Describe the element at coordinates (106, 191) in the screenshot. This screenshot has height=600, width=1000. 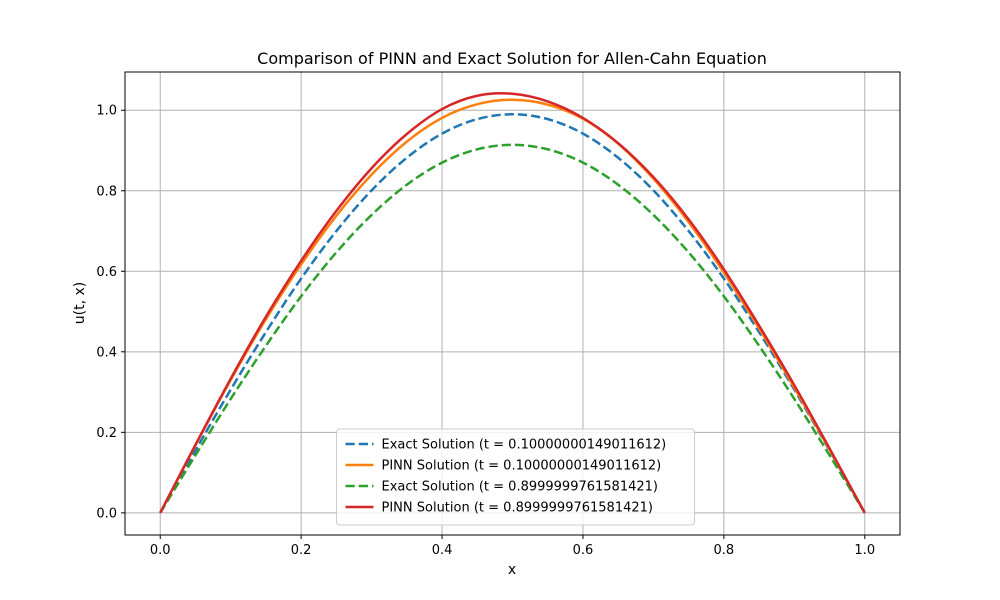
I see `y-tick-label: 0.8` at that location.